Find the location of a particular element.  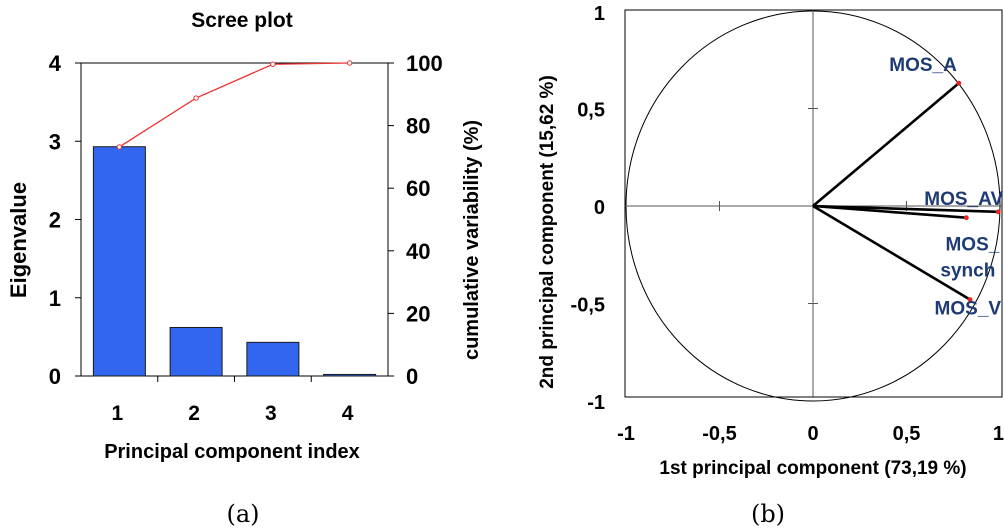

scree-y2-tick-label: 60 is located at coordinates (418, 188).